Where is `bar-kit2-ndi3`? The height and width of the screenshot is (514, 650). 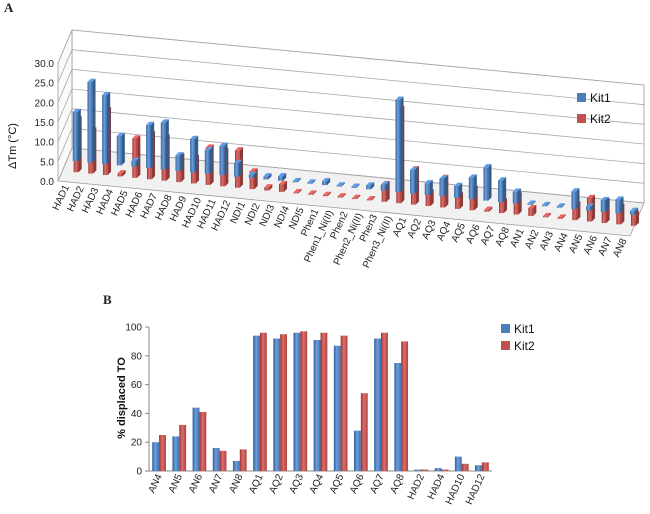
bar-kit2-ndi3 is located at coordinates (283, 186).